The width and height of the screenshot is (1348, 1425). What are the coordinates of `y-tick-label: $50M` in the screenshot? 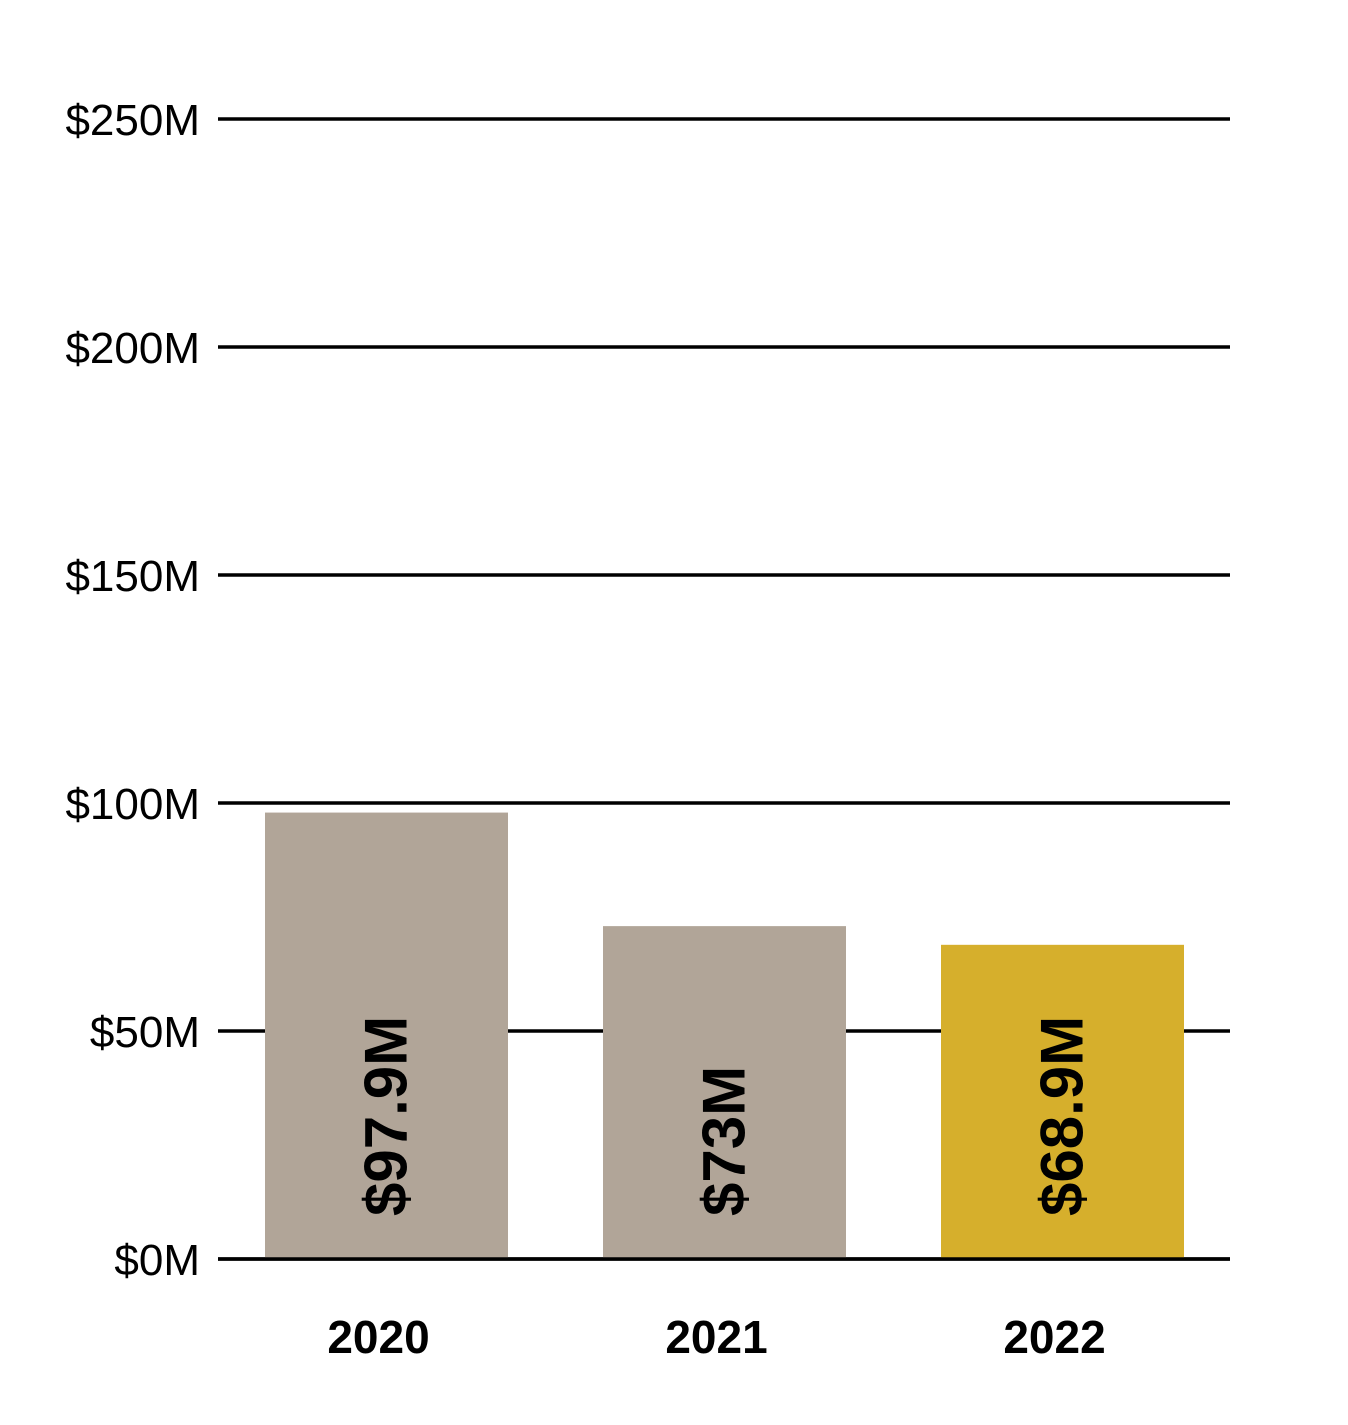 It's located at (145, 1032).